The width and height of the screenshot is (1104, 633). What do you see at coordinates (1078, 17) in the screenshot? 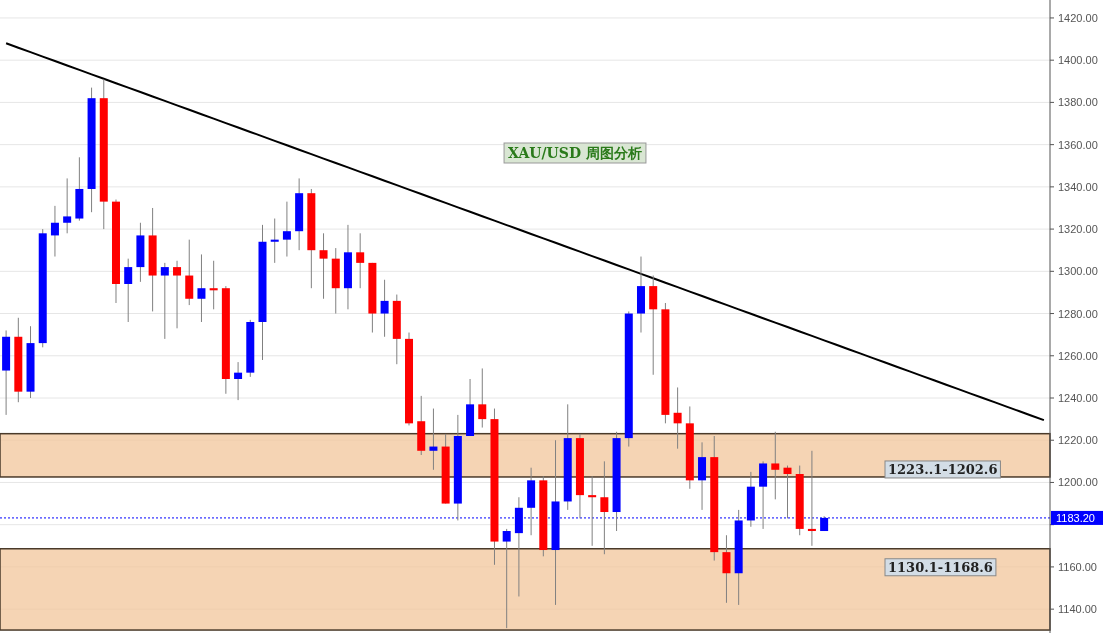
I see `y-tick-label: 1420.00` at bounding box center [1078, 17].